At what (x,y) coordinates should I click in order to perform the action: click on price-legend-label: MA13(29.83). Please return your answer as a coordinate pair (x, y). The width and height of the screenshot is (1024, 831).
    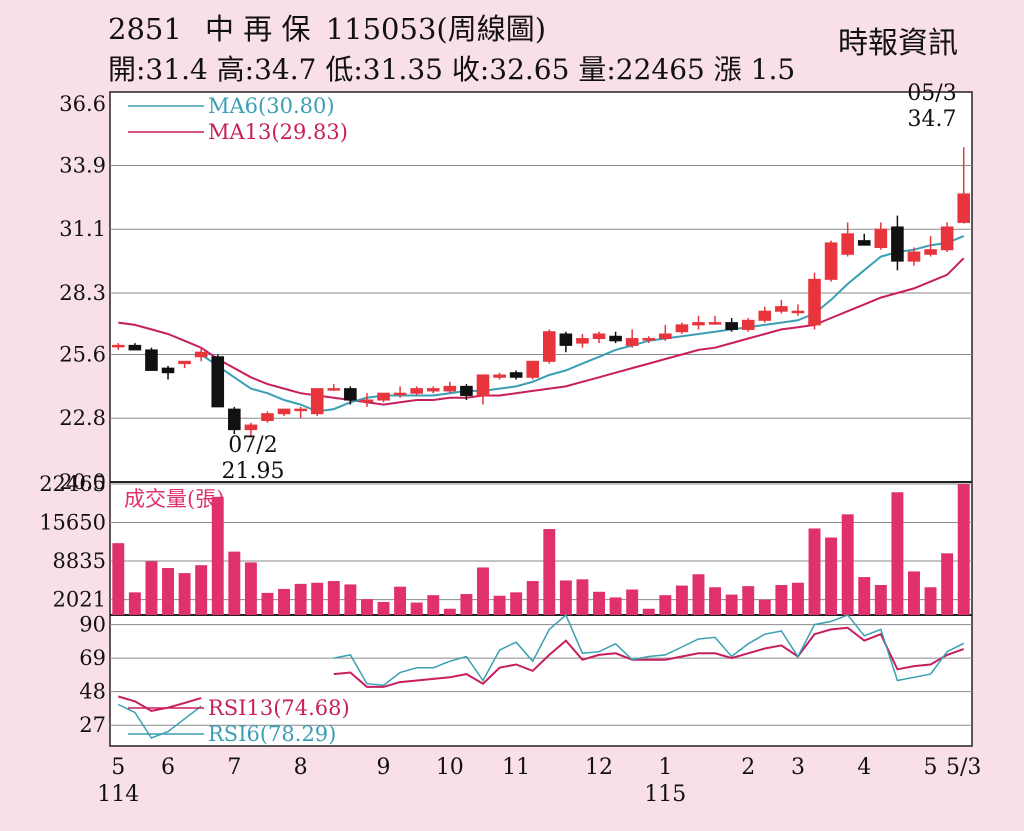
    Looking at the image, I should click on (278, 132).